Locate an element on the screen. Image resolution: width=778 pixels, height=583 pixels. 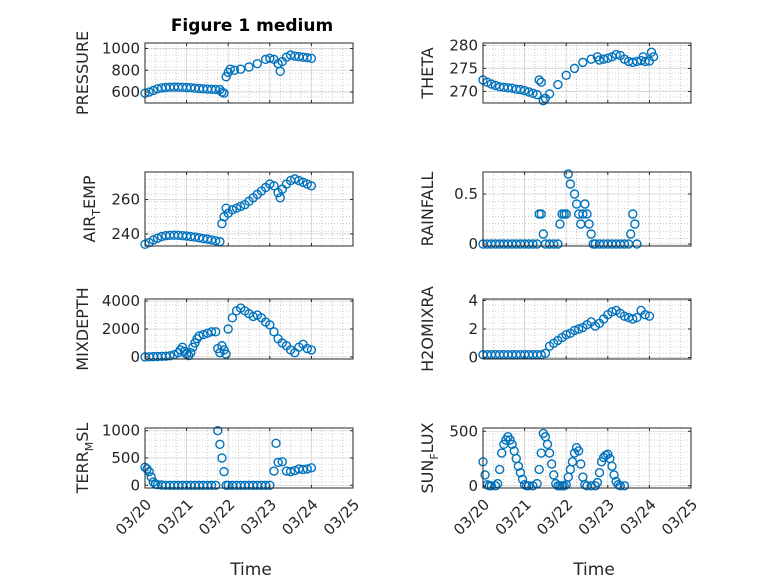
y-axis-label: H2OMIXRA is located at coordinates (427, 329).